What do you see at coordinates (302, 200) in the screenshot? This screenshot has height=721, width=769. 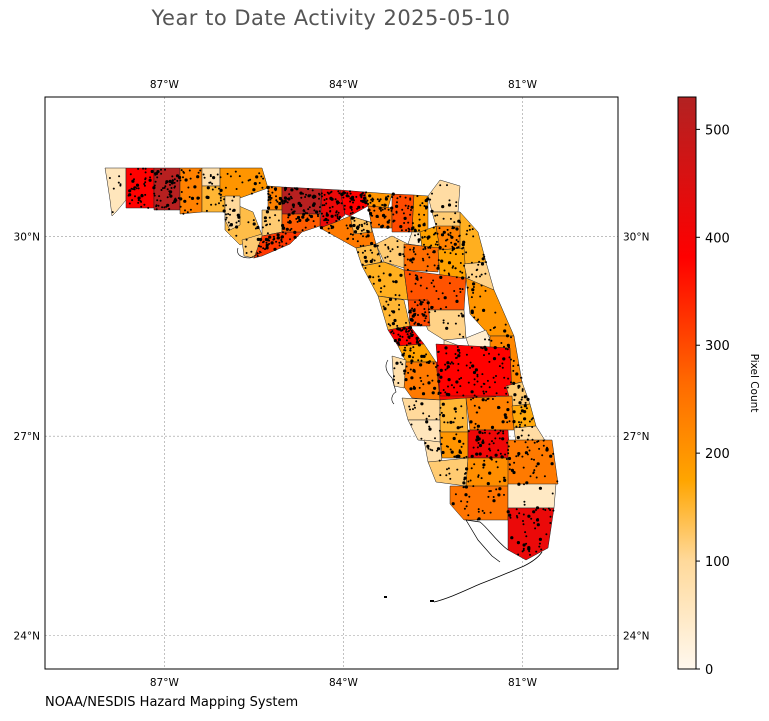 I see `county-leon` at bounding box center [302, 200].